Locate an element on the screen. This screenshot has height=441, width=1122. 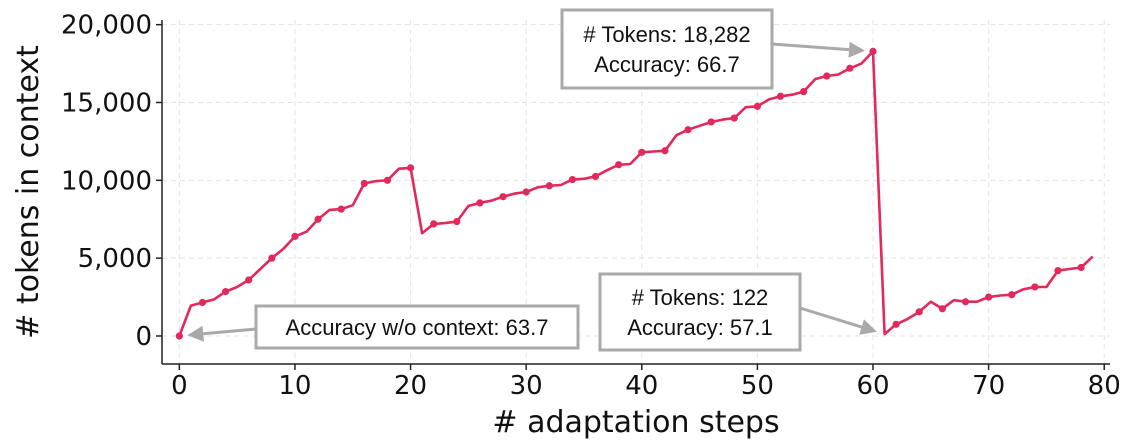
annotation-text: Accuracy: 66.7 is located at coordinates (667, 64).